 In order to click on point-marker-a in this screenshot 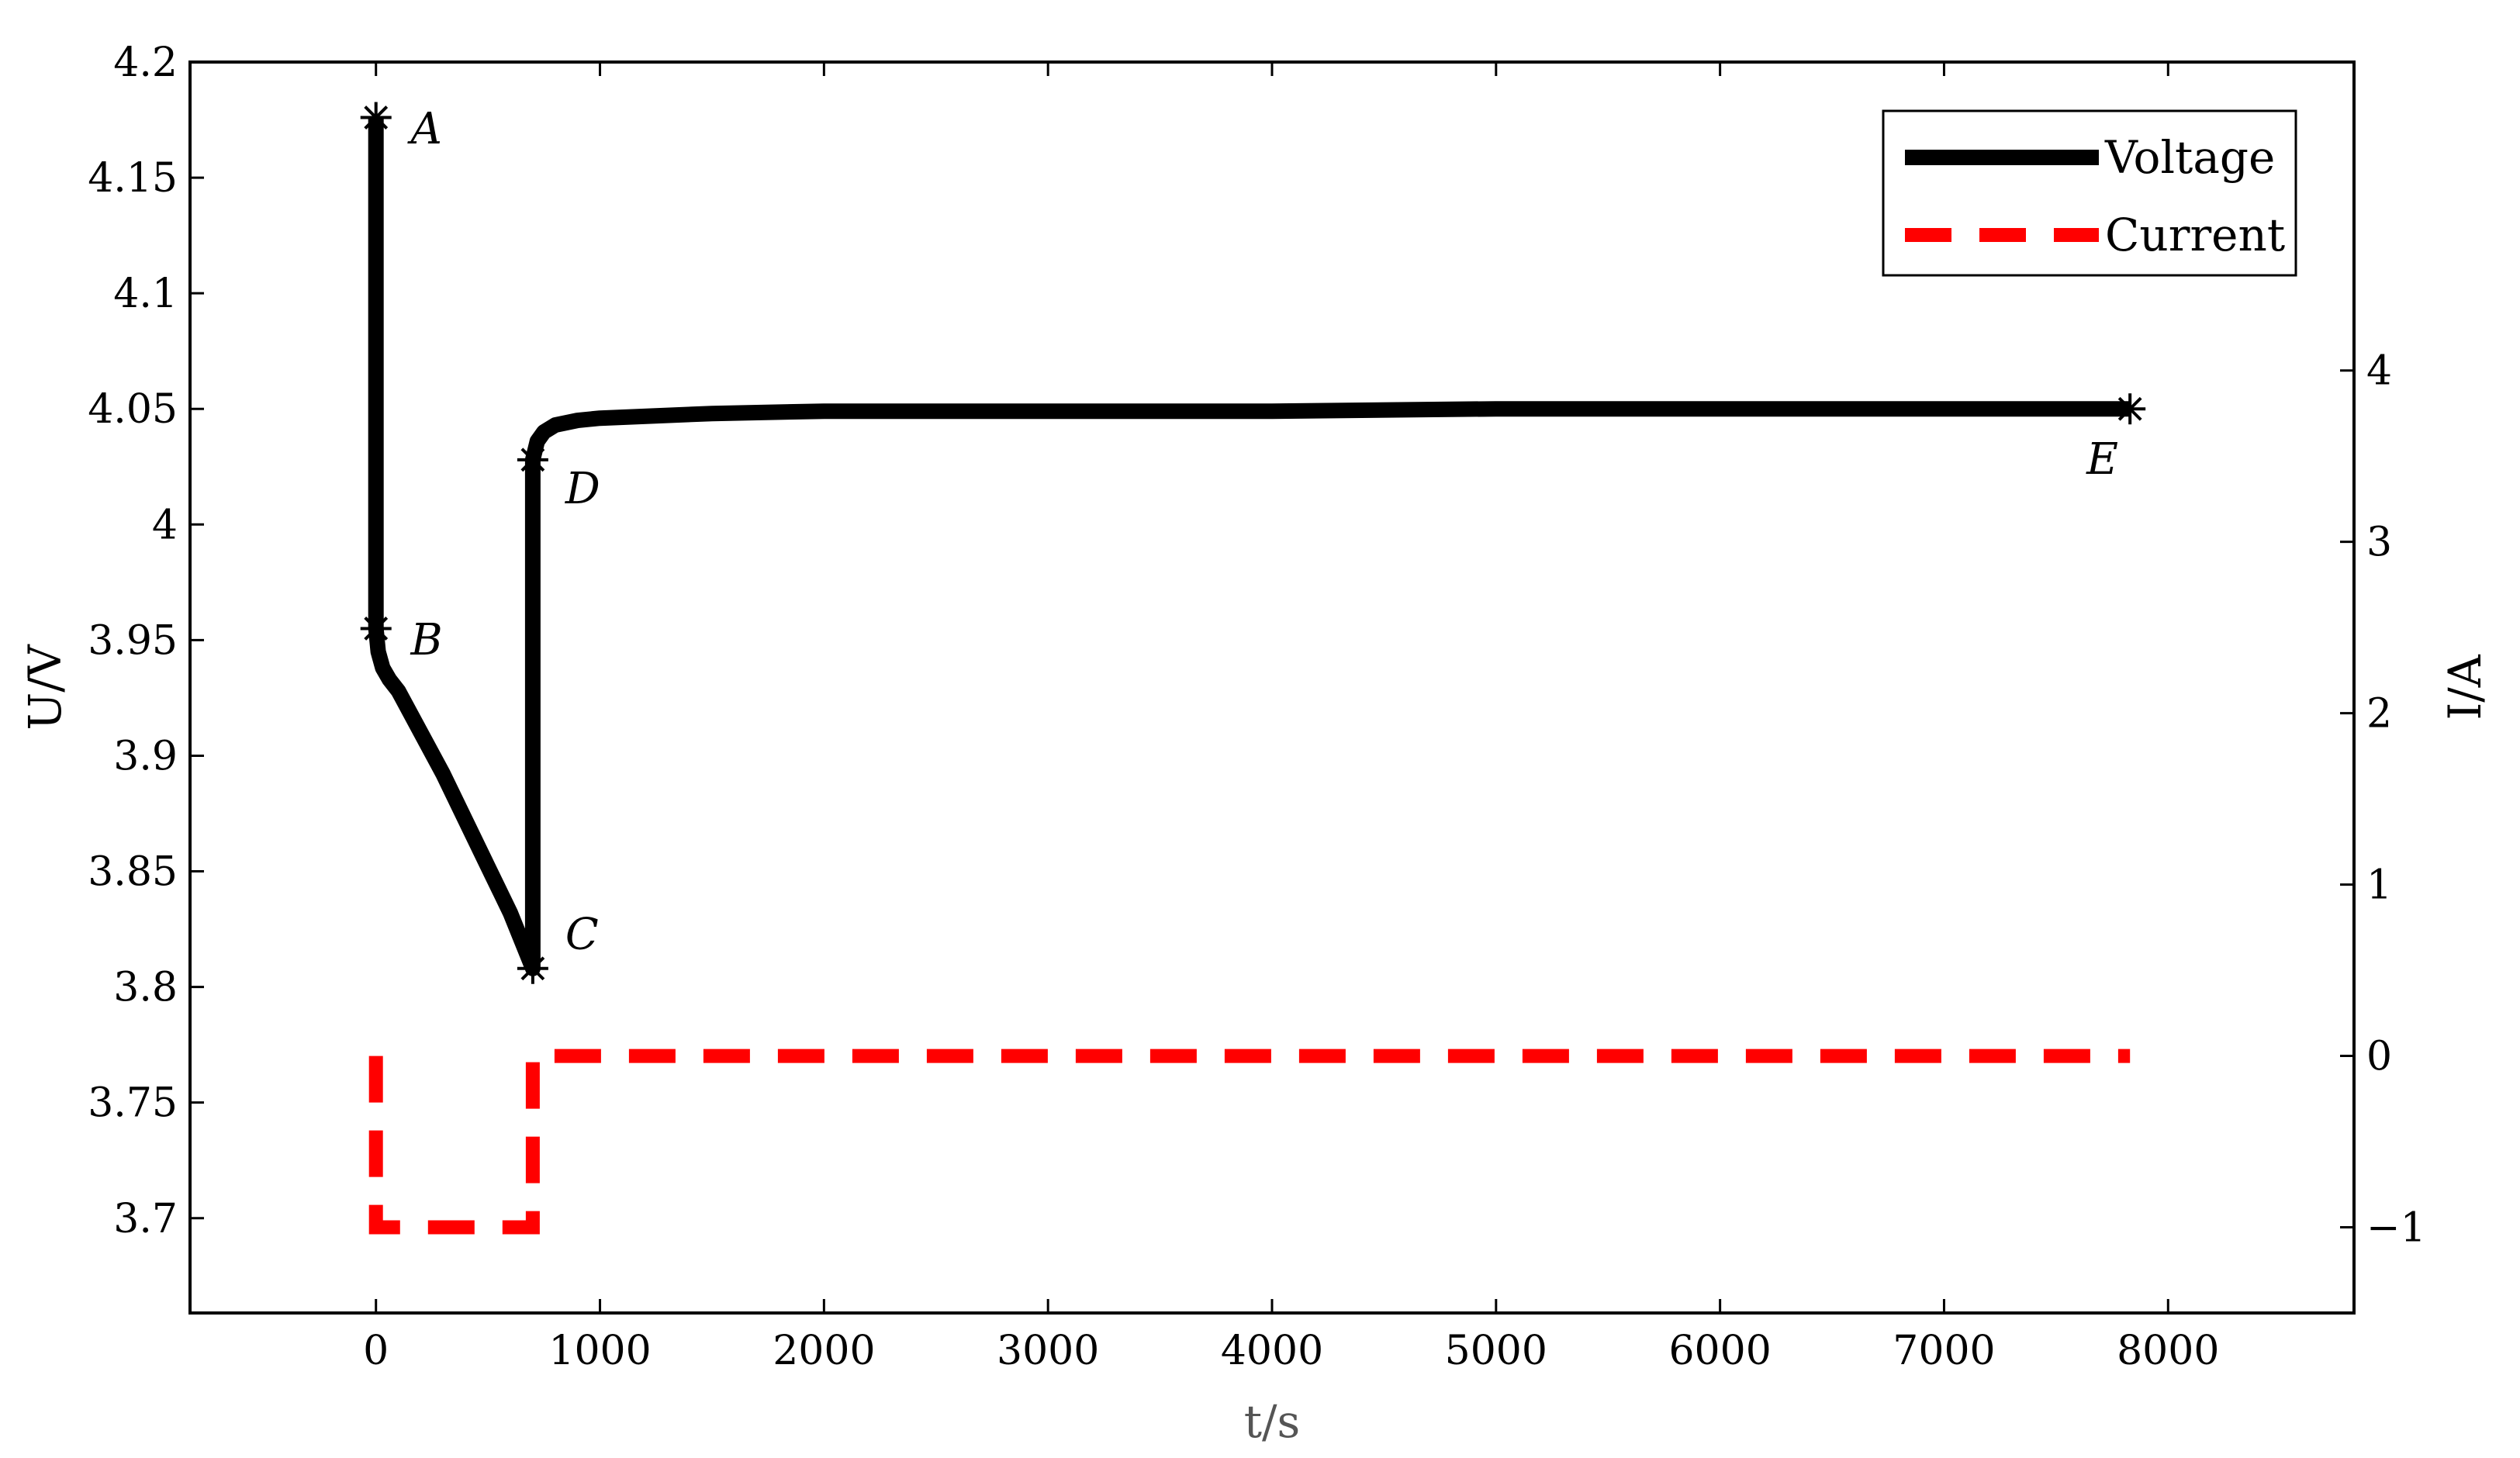, I will do `click(376, 118)`.